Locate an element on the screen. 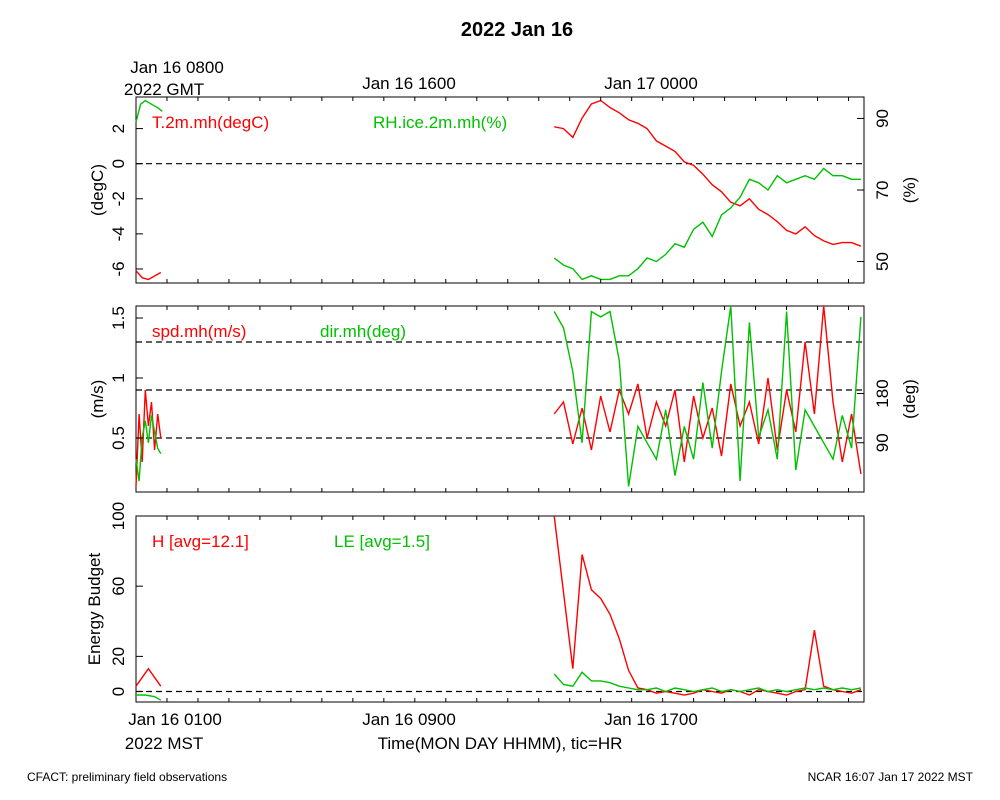  mst-tick-label-0: Jan 16 0100 is located at coordinates (175, 719).